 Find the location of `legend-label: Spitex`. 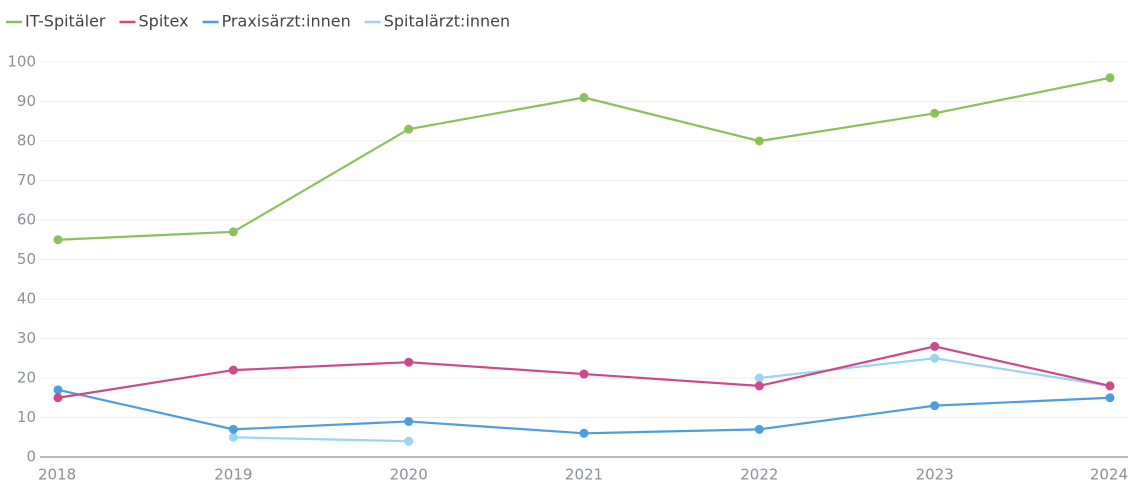

legend-label: Spitex is located at coordinates (164, 21).